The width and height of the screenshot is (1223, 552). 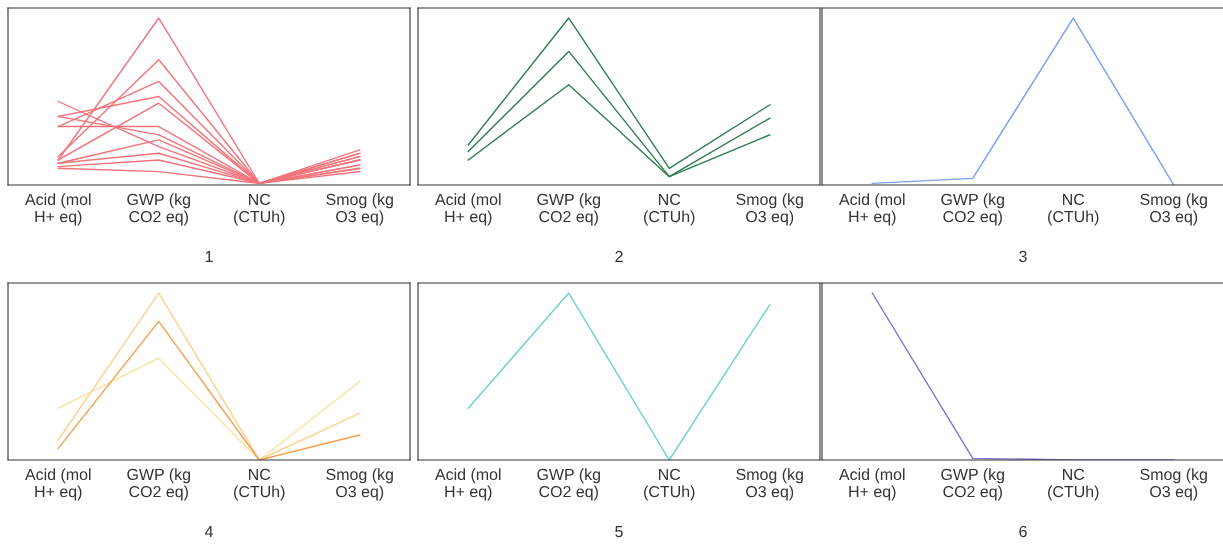 I want to click on x-axis-title: 4, so click(x=208, y=531).